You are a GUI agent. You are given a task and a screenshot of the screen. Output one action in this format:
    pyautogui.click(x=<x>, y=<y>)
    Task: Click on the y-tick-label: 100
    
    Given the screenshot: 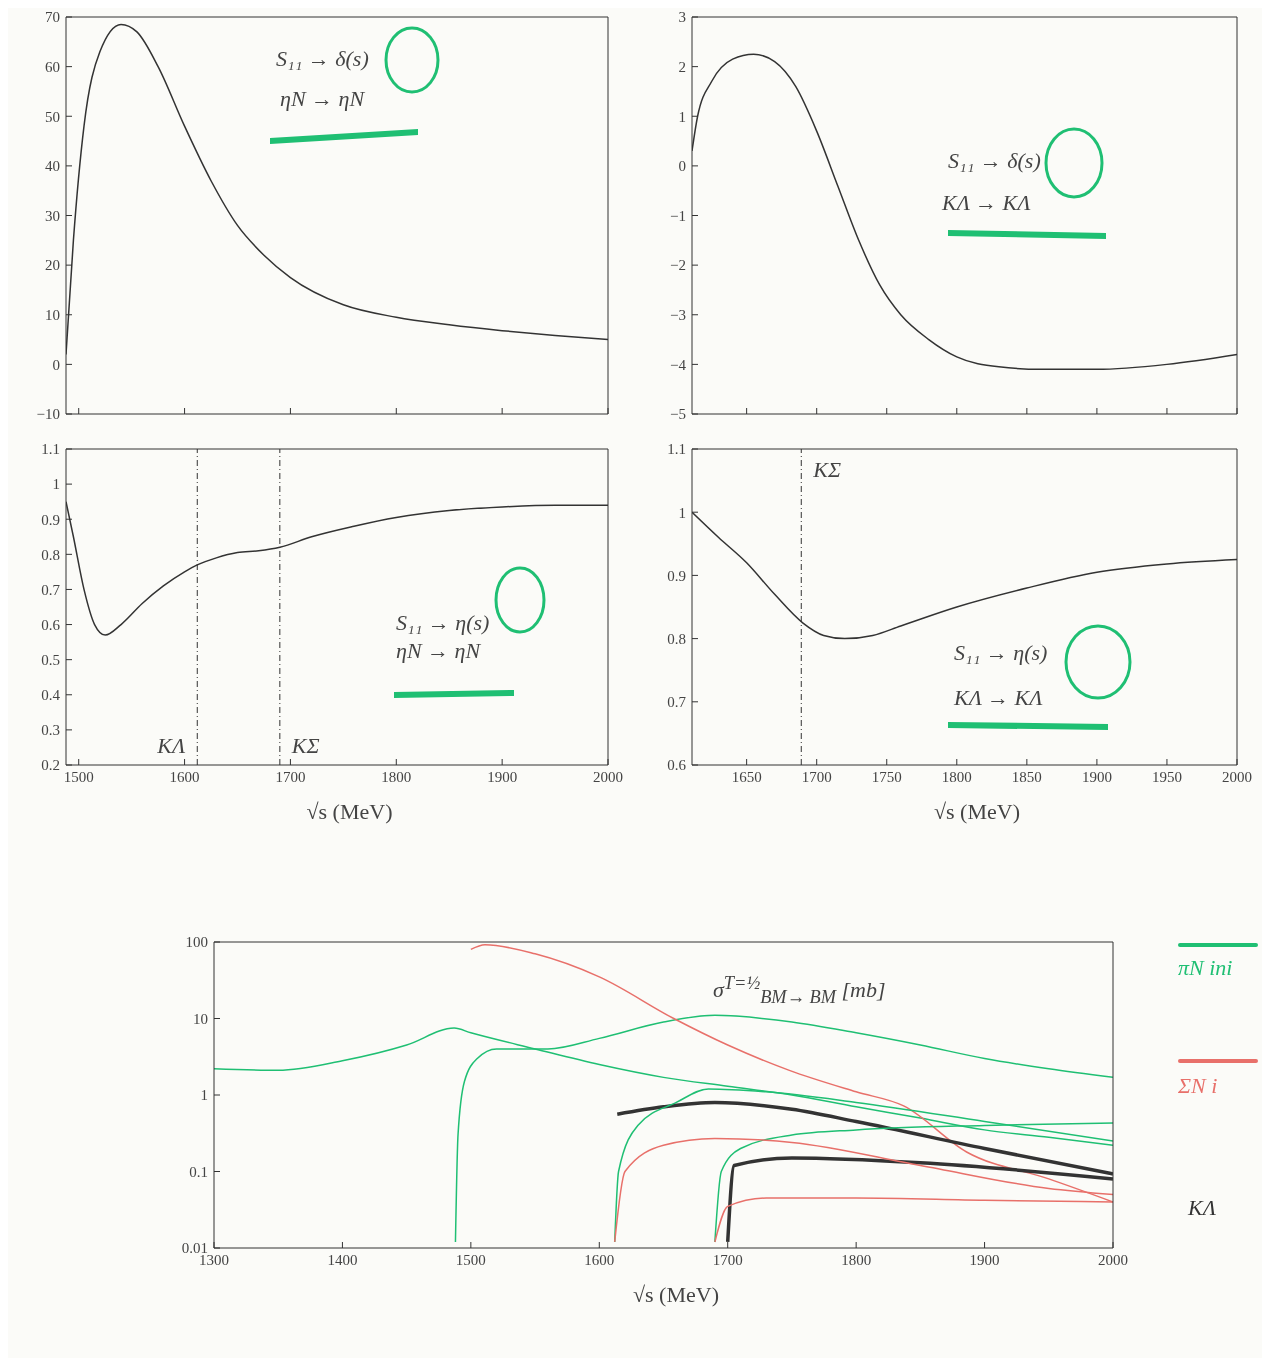 What is the action you would take?
    pyautogui.click(x=196, y=942)
    